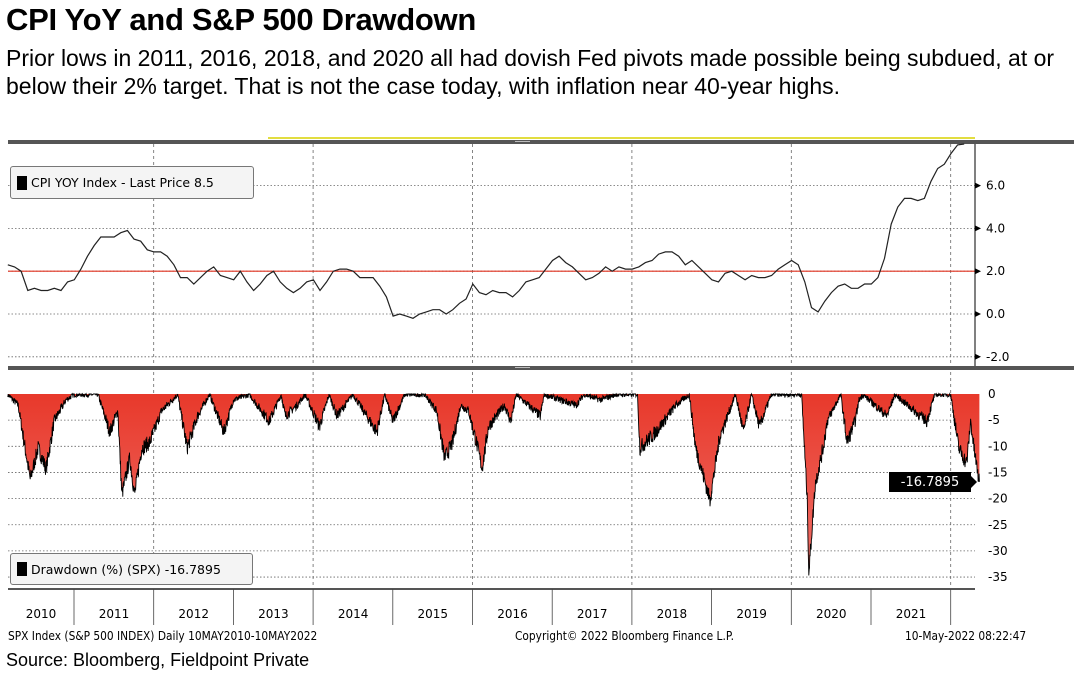 The width and height of the screenshot is (1074, 696). What do you see at coordinates (998, 485) in the screenshot?
I see `drawdown-y-ticks: 0 -5 -10 -15 -20 -25 -30 -35` at bounding box center [998, 485].